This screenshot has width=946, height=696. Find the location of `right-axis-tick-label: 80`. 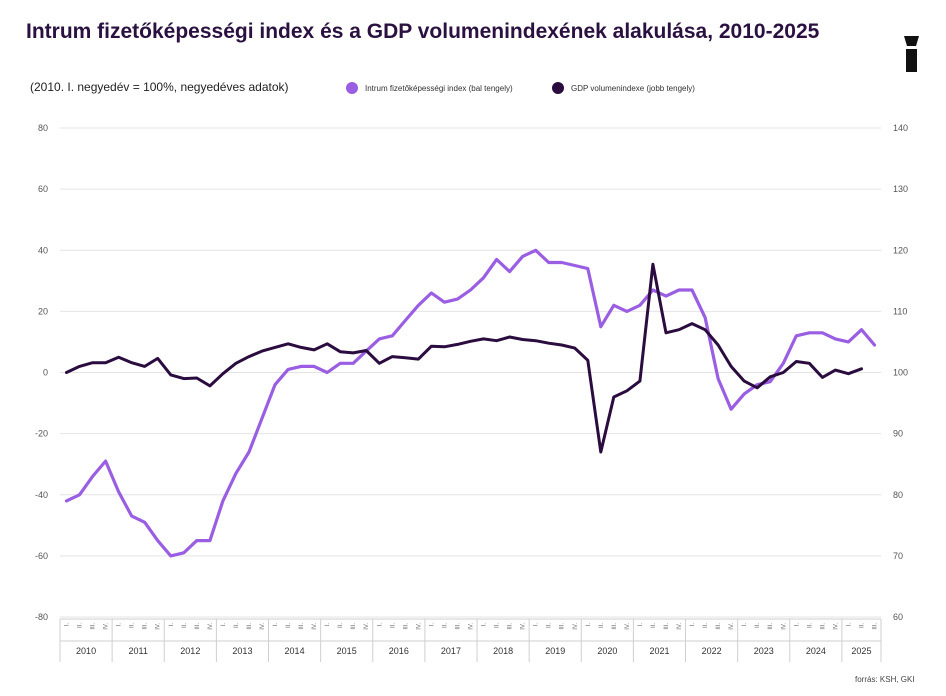

right-axis-tick-label: 80 is located at coordinates (898, 495).